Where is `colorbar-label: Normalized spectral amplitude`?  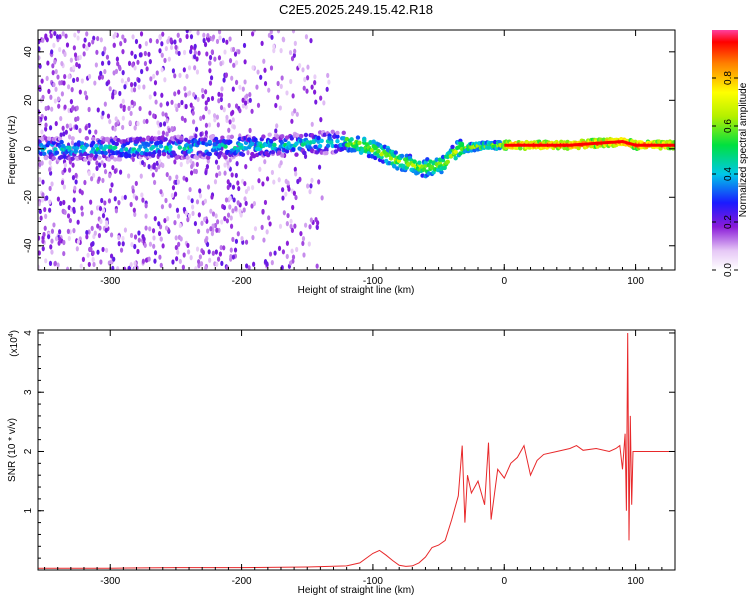
colorbar-label: Normalized spectral amplitude is located at coordinates (743, 149).